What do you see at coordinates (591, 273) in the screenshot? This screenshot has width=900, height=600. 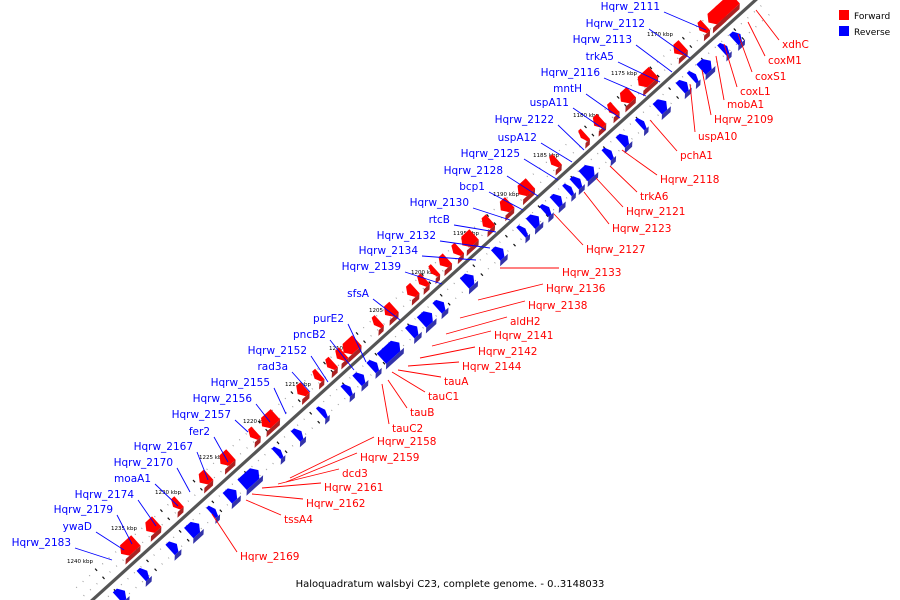 I see `gene-label-hqrw-2133: Hqrw_2133` at bounding box center [591, 273].